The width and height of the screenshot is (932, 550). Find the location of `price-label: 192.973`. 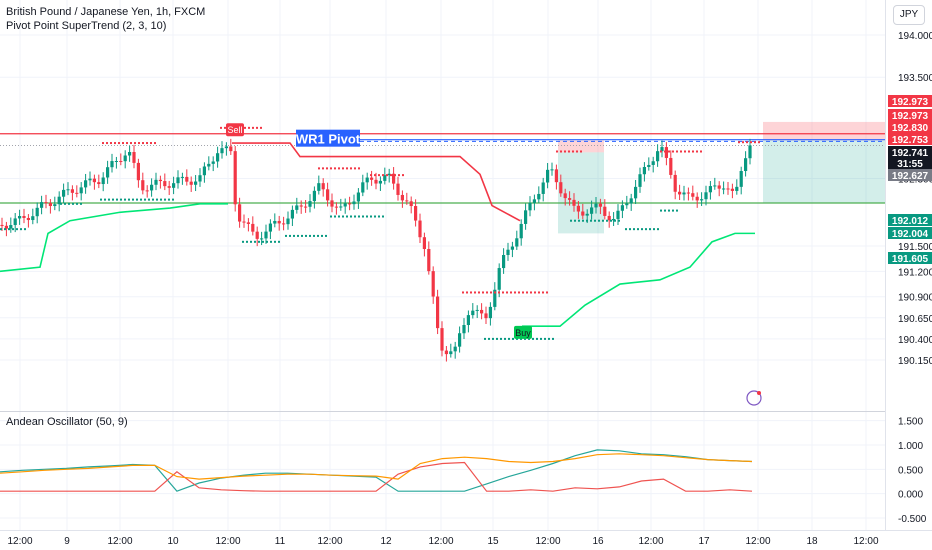

price-label: 192.973 is located at coordinates (910, 102).